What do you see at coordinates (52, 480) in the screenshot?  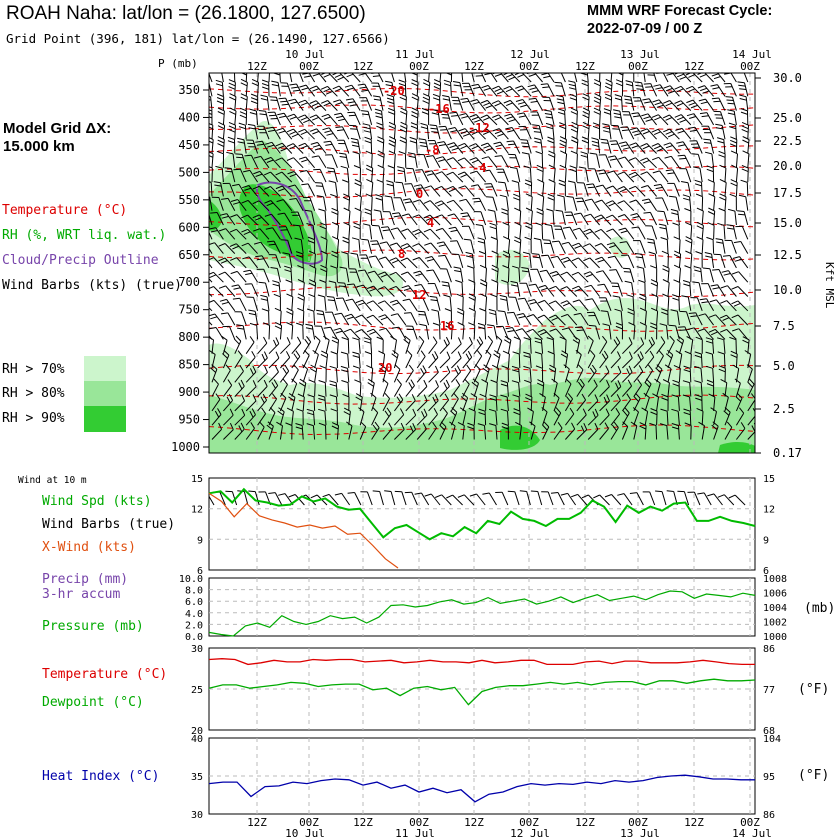 I see `wind-10m-header: Wind at 10 m` at bounding box center [52, 480].